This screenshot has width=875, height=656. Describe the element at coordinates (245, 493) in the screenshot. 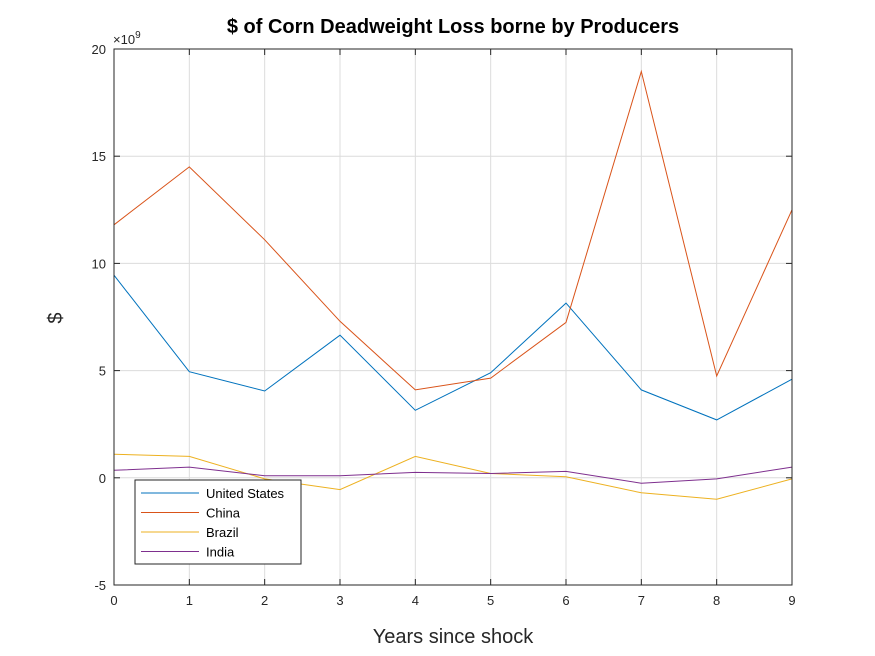

I see `legend-label: United States` at that location.